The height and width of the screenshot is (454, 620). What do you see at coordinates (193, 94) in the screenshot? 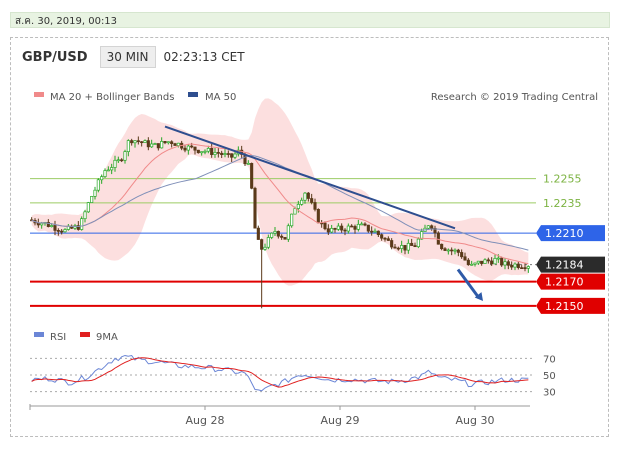
I see `legend-ma50-swatch` at bounding box center [193, 94].